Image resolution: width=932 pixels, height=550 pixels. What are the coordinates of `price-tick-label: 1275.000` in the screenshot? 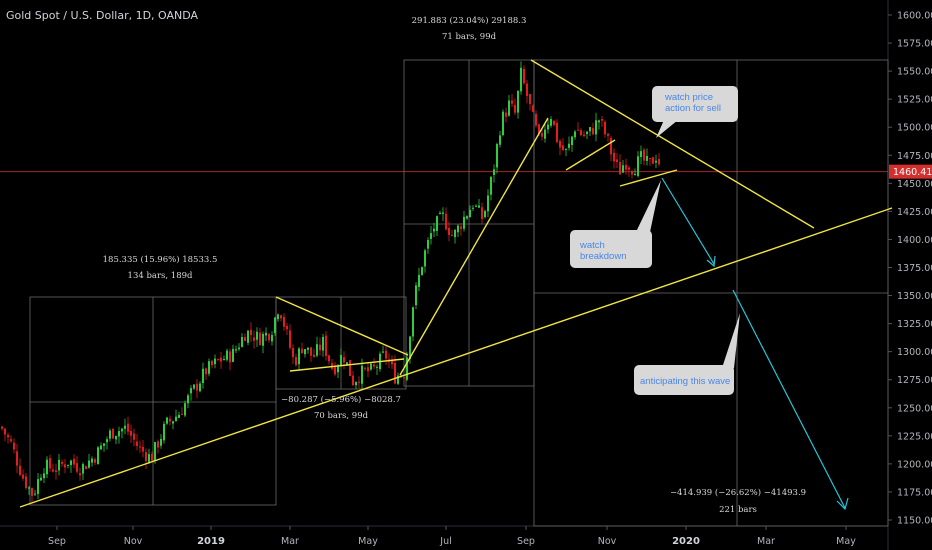 It's located at (914, 380).